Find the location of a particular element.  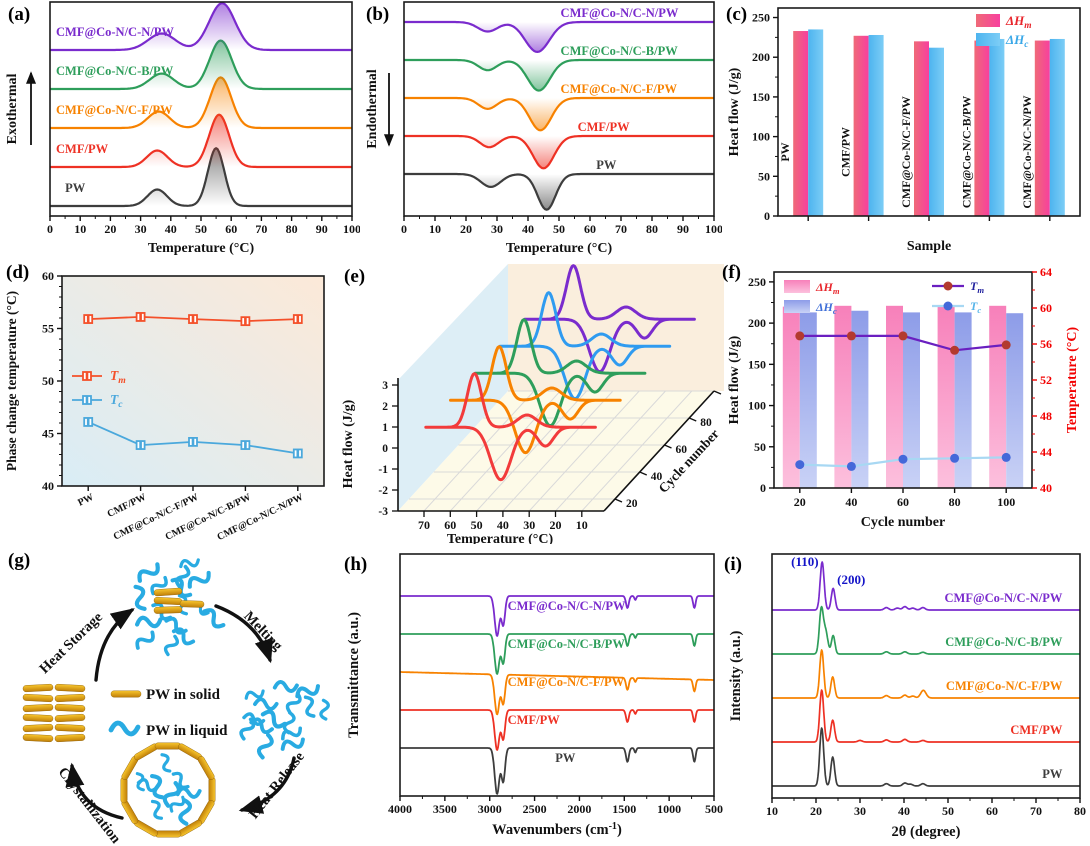

h-curve-CMF/PW is located at coordinates (557, 730).